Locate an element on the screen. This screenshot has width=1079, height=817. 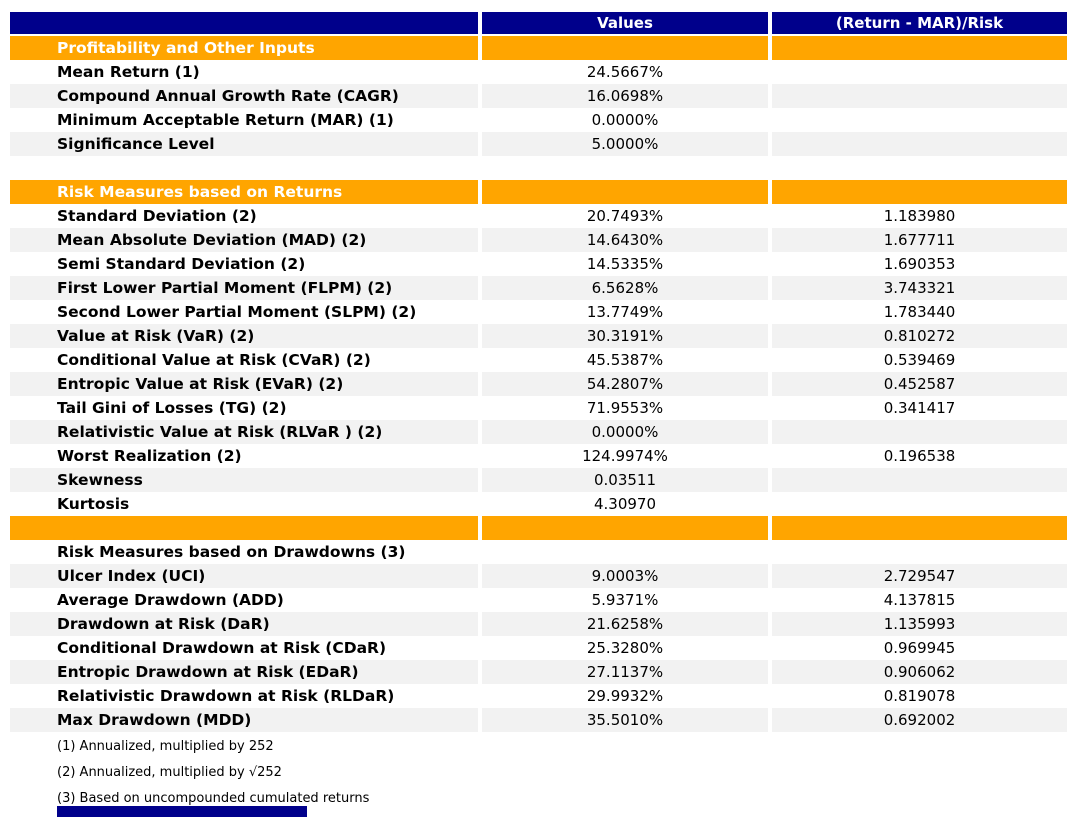
table-row: Ulcer Index (UCI) 9.0003% 2.729547 is located at coordinates (538, 576).